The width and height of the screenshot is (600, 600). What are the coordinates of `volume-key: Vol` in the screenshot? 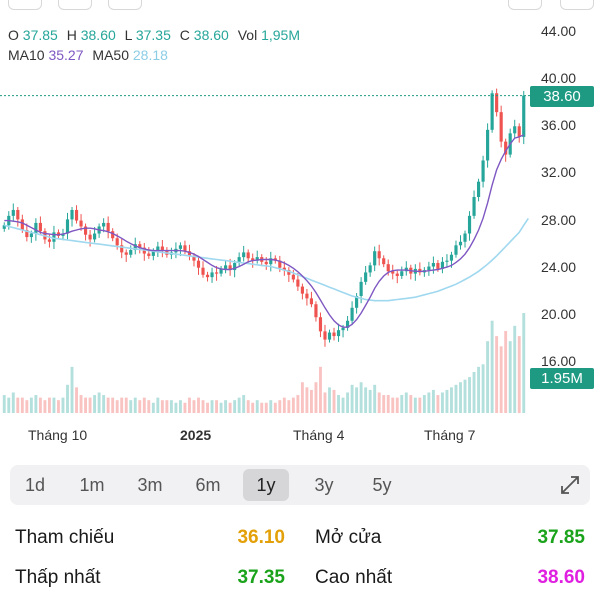 It's located at (247, 35).